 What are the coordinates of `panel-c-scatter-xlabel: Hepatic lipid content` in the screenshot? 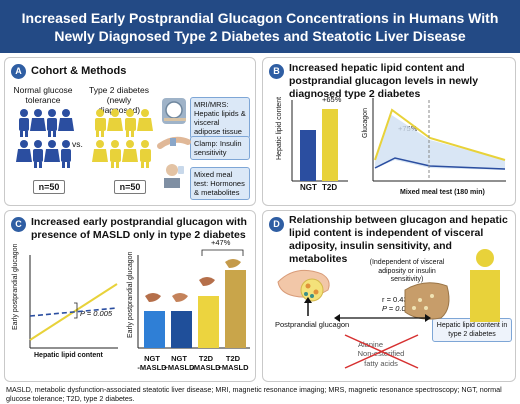 It's located at (68, 355).